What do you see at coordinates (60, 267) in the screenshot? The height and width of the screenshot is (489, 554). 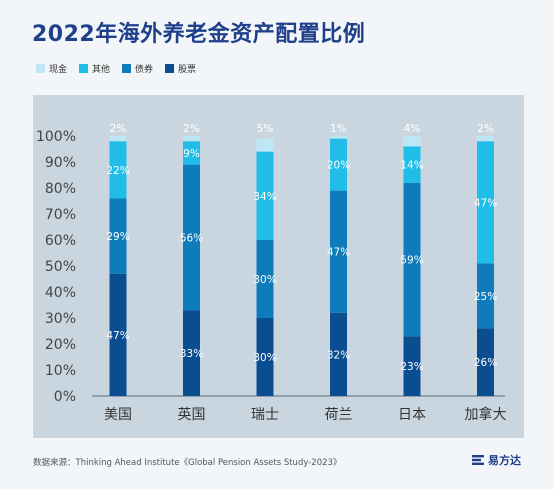 I see `y-tick-label: 50%` at bounding box center [60, 267].